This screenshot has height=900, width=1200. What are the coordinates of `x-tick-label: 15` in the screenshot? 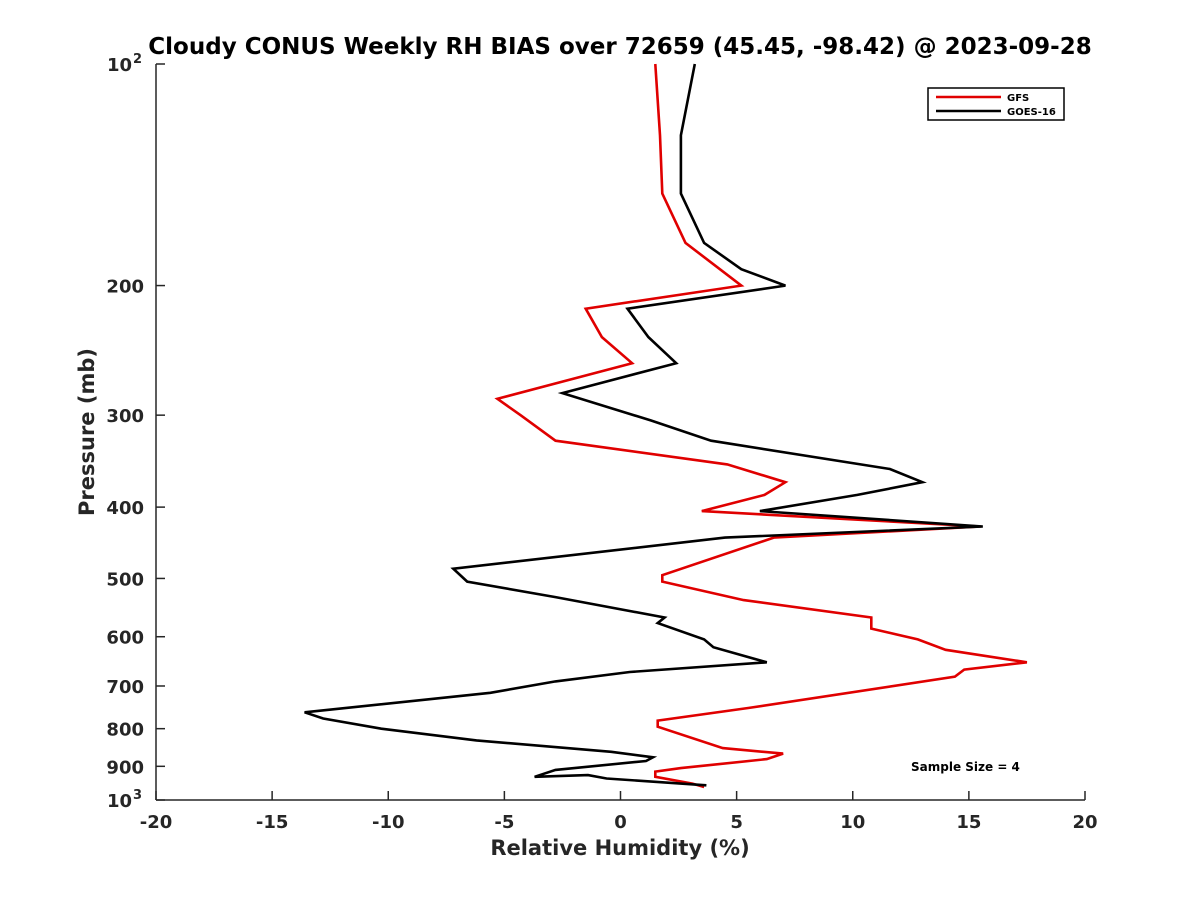 It's located at (968, 822).